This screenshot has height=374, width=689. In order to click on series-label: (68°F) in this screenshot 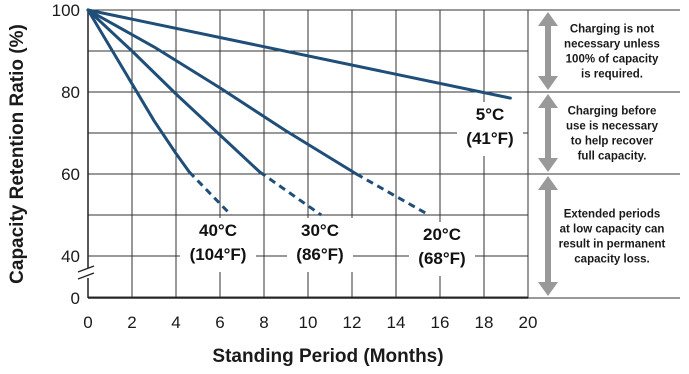, I will do `click(441, 258)`.